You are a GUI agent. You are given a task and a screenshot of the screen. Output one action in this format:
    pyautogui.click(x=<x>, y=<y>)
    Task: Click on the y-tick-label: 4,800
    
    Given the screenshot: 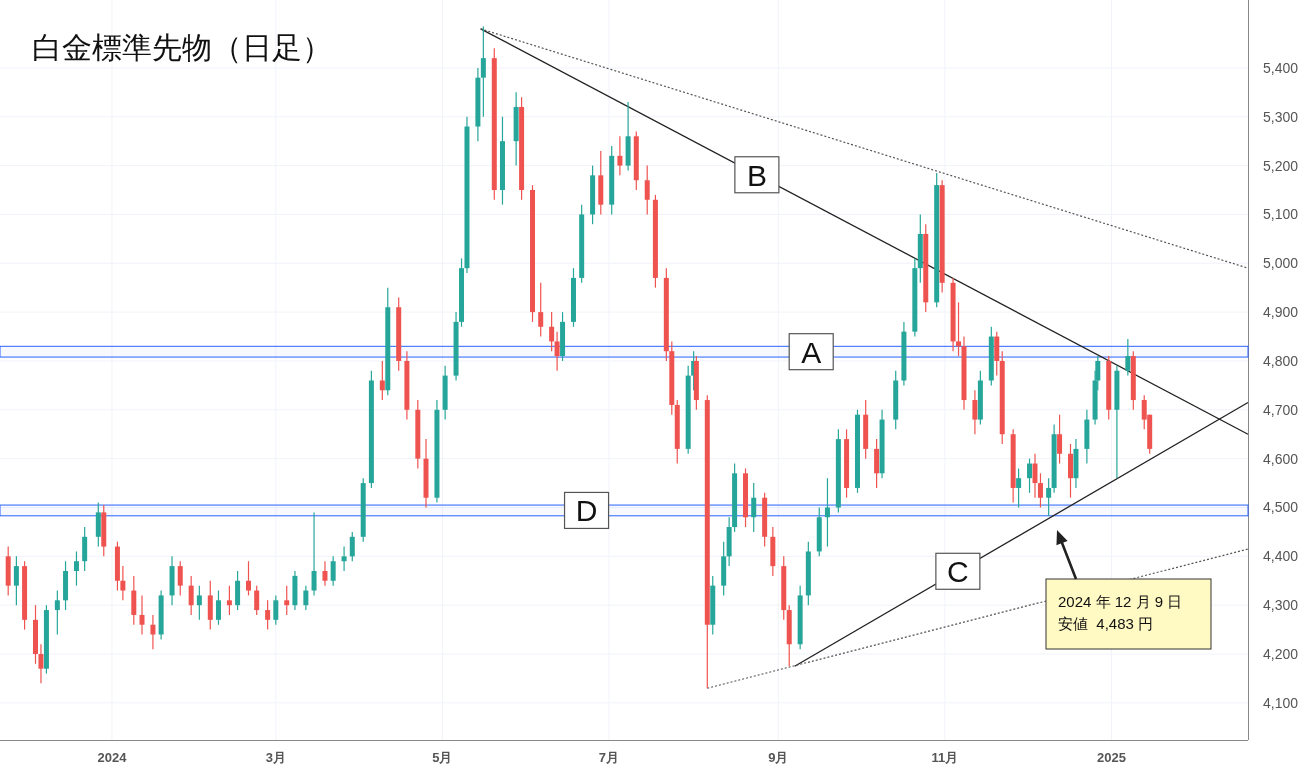 What is the action you would take?
    pyautogui.click(x=1280, y=360)
    